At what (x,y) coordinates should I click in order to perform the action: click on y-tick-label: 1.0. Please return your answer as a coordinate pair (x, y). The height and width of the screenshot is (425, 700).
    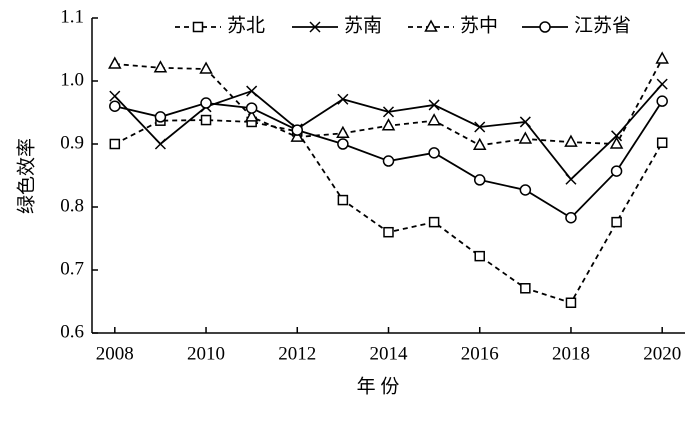
    Looking at the image, I should click on (72, 79).